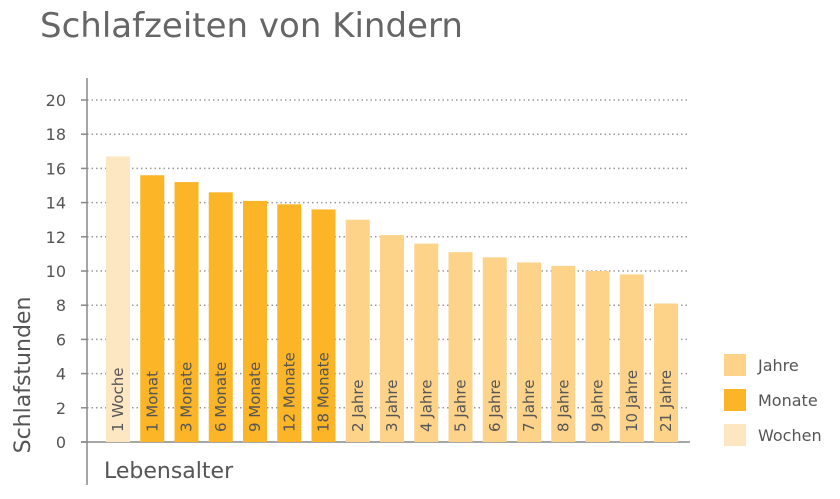  I want to click on bar-label: 6 Monate, so click(221, 397).